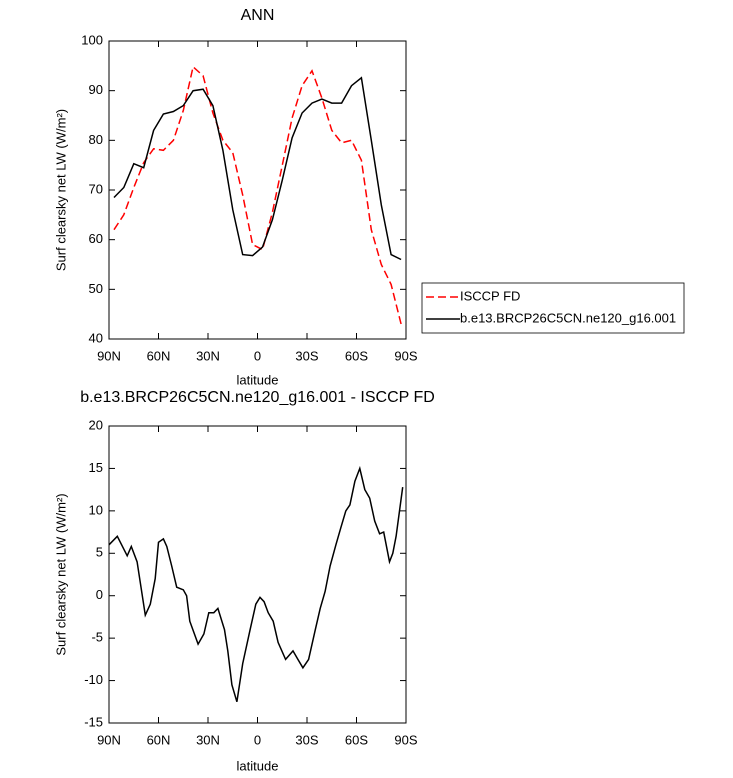 The image size is (733, 778). What do you see at coordinates (96, 238) in the screenshot?
I see `y-tick-label: 60` at bounding box center [96, 238].